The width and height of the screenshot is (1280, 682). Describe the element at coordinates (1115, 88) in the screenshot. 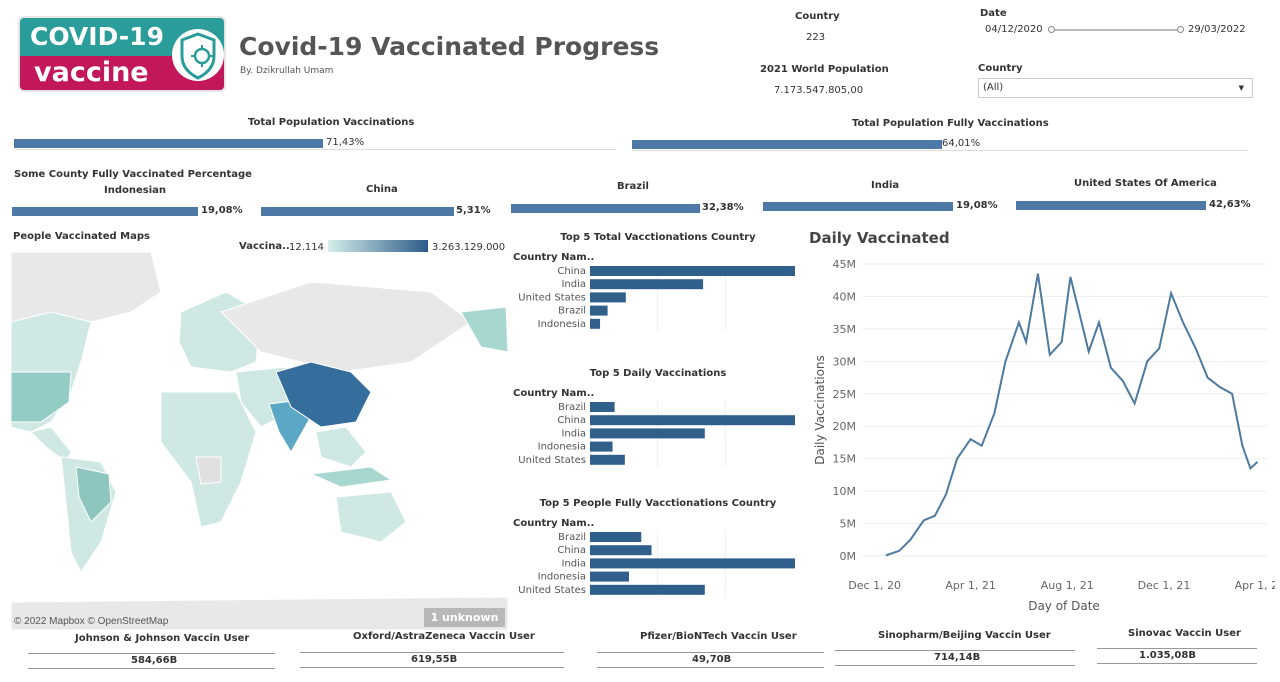

I see `country-select: (All) ▼` at that location.